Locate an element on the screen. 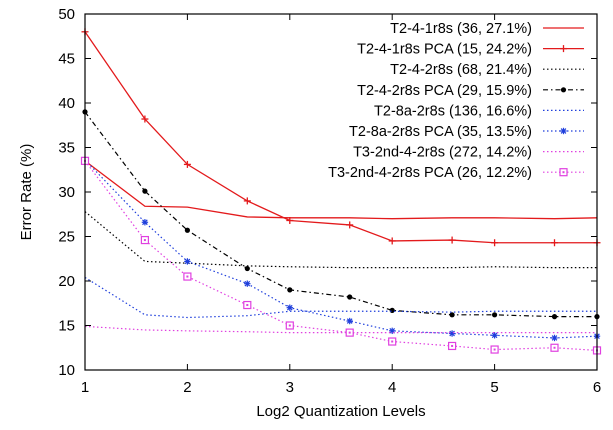 The image size is (613, 430). x-tick-label: 6 is located at coordinates (597, 387).